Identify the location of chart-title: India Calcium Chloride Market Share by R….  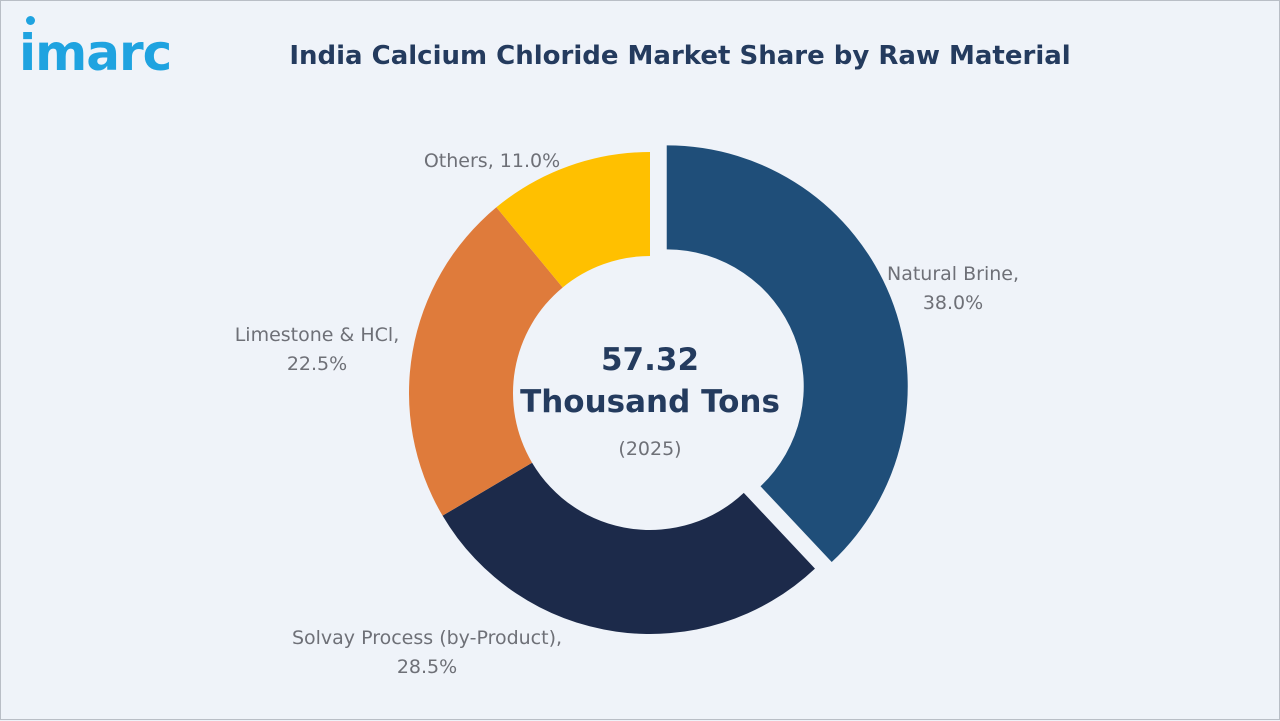
(680, 56).